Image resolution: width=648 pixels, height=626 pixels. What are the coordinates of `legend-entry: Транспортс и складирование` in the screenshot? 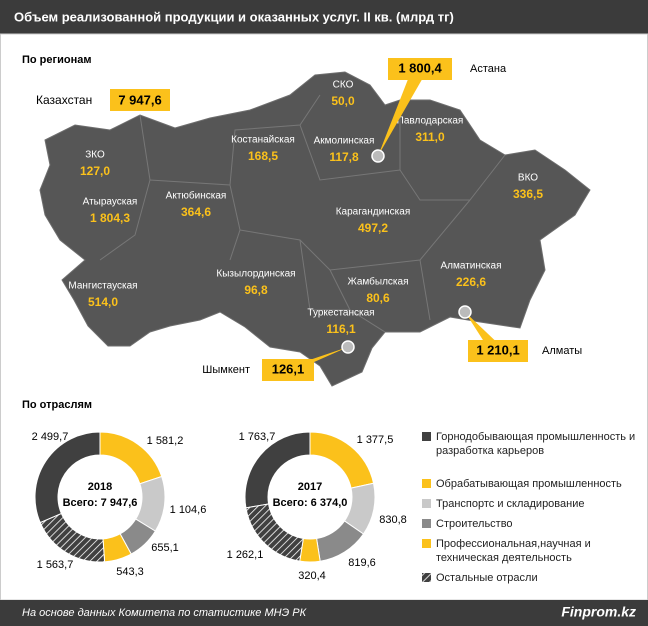 It's located at (510, 504).